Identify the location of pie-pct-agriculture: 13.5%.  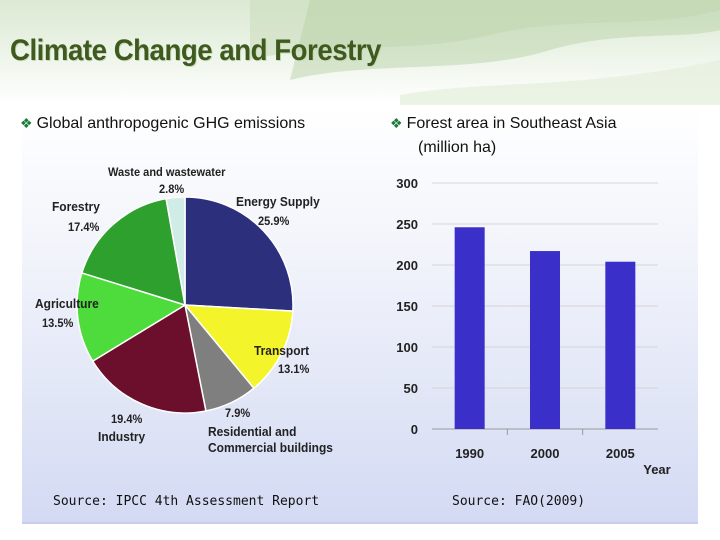
(58, 323).